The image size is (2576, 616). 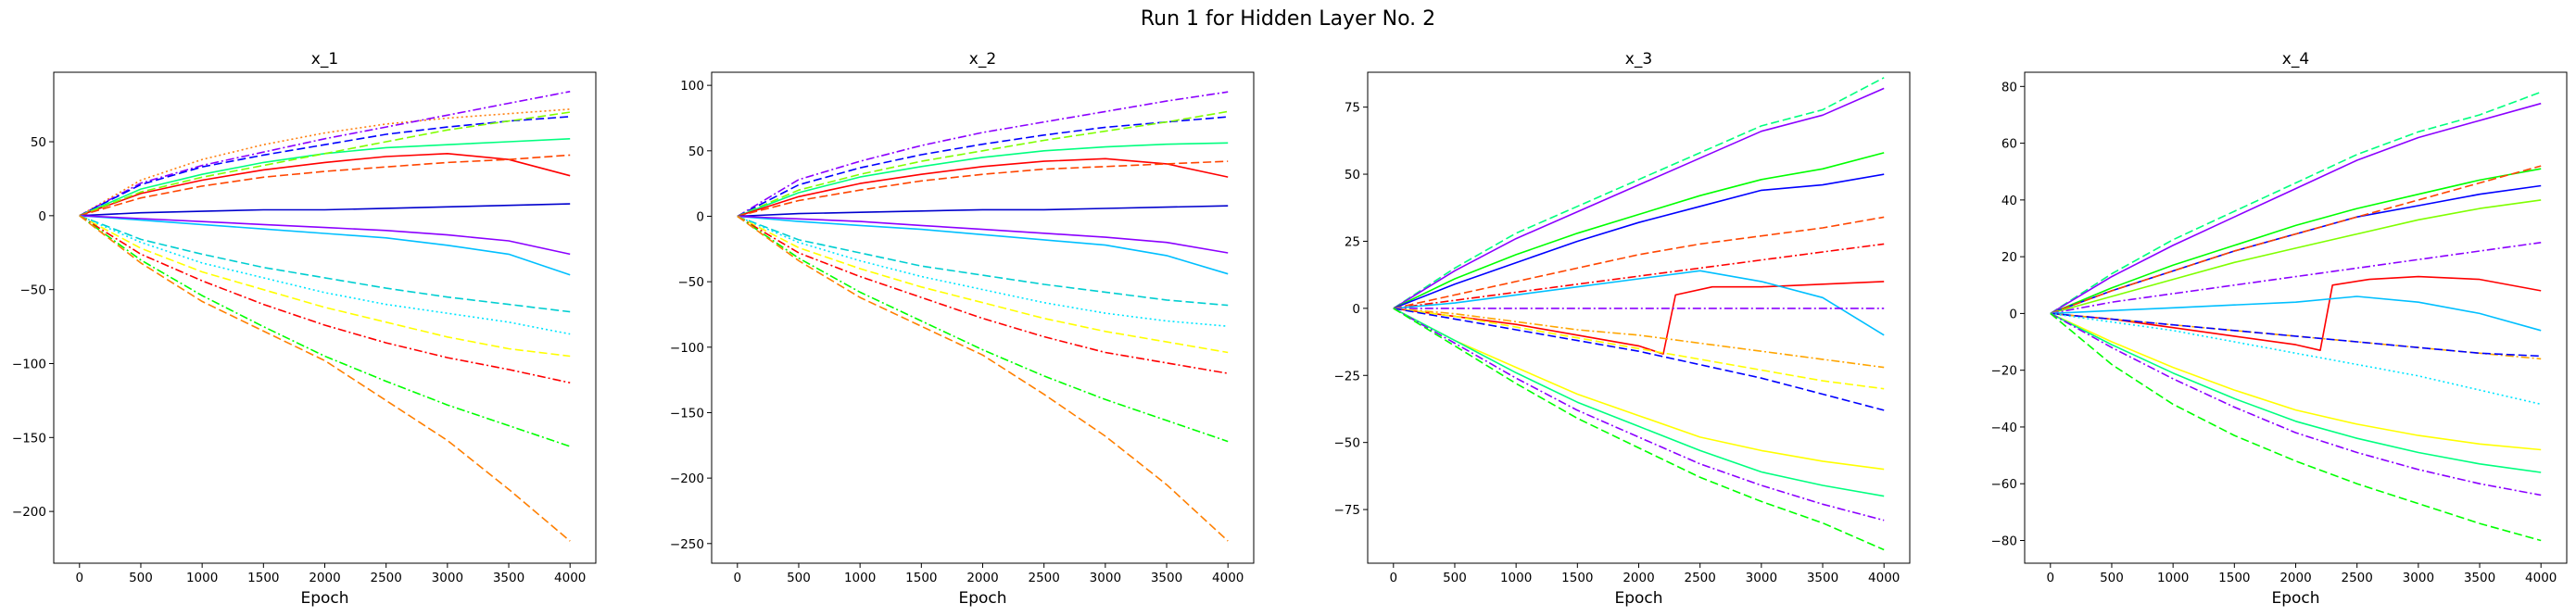 I want to click on x-tick-label: 3000, so click(x=447, y=578).